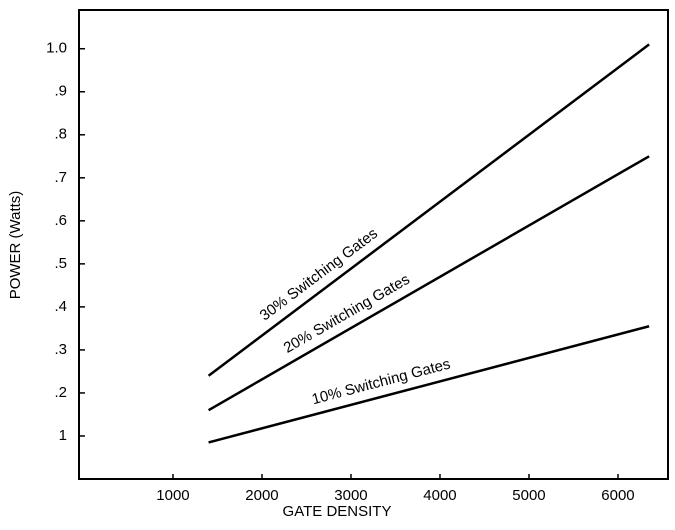 The image size is (675, 530). I want to click on x-tick-label: 4000, so click(439, 495).